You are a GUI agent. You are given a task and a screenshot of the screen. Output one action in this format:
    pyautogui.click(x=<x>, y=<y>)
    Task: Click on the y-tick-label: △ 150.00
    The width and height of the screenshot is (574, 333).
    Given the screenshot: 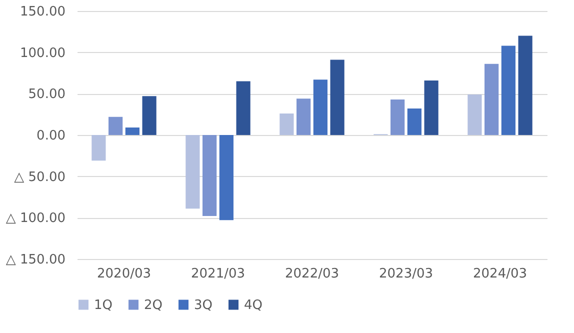 What is the action you would take?
    pyautogui.click(x=36, y=260)
    